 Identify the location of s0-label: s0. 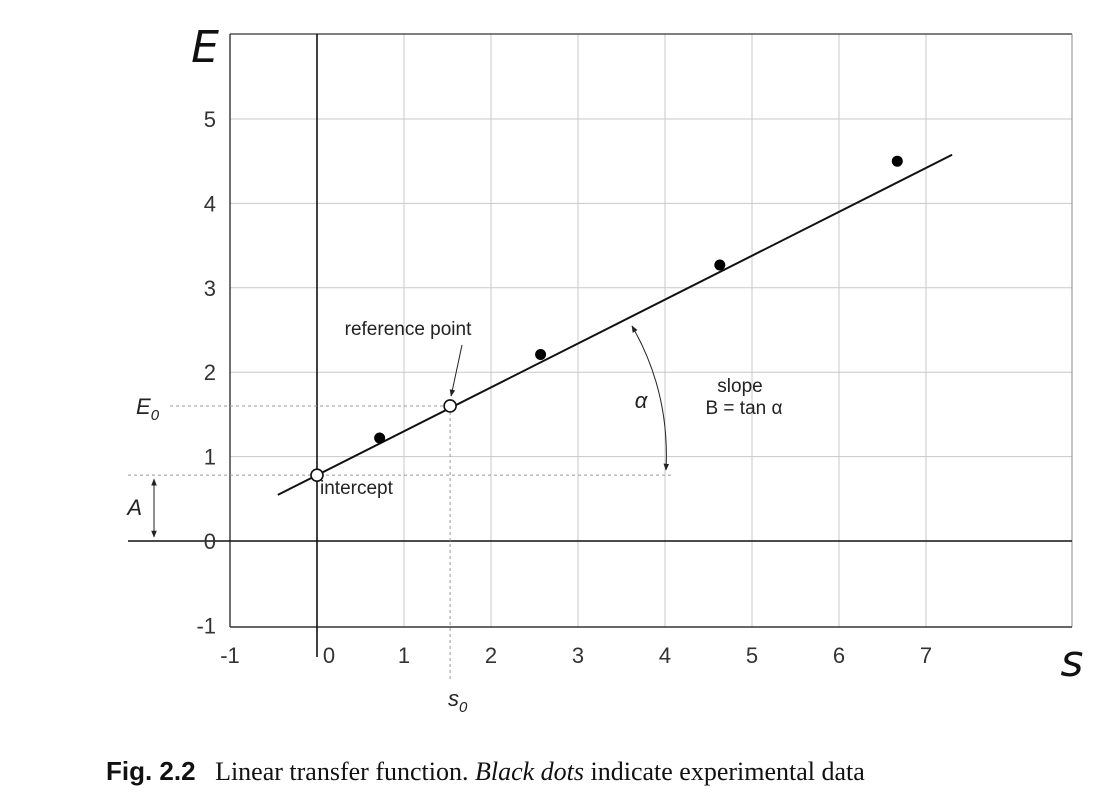
(458, 701).